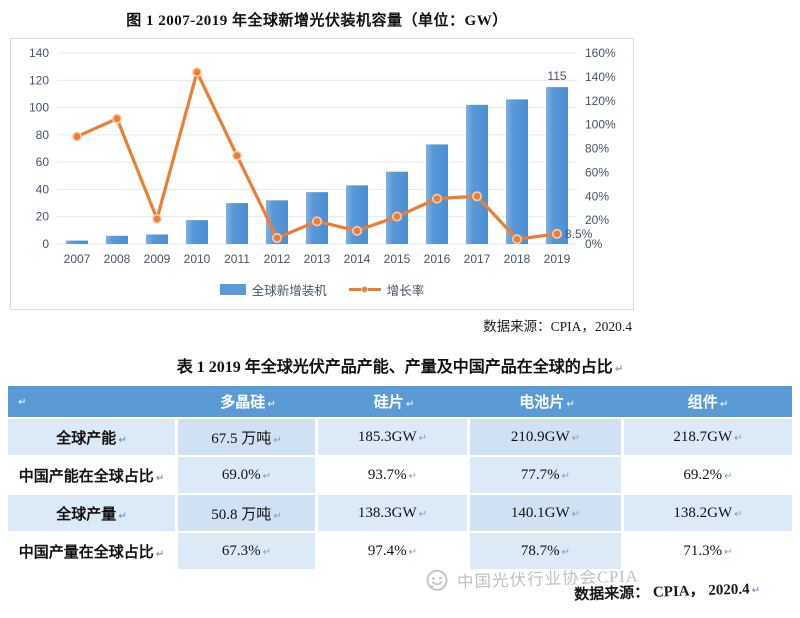  Describe the element at coordinates (277, 222) in the screenshot. I see `bar-2012` at that location.